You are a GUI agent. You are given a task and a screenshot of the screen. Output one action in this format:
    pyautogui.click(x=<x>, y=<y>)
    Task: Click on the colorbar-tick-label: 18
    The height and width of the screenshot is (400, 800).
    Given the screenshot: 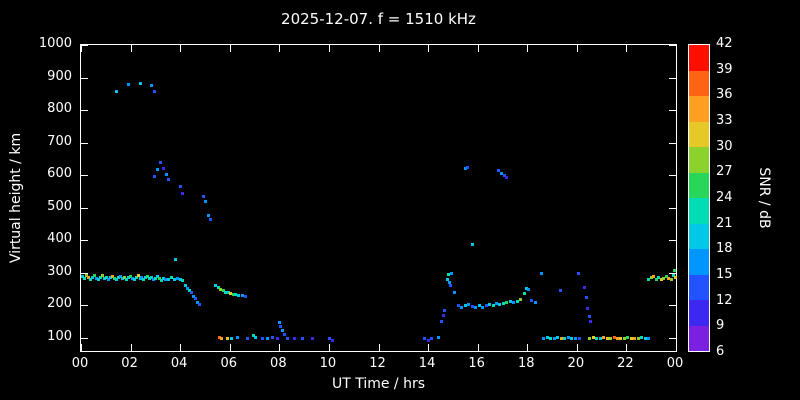 What is the action you would take?
    pyautogui.click(x=724, y=249)
    